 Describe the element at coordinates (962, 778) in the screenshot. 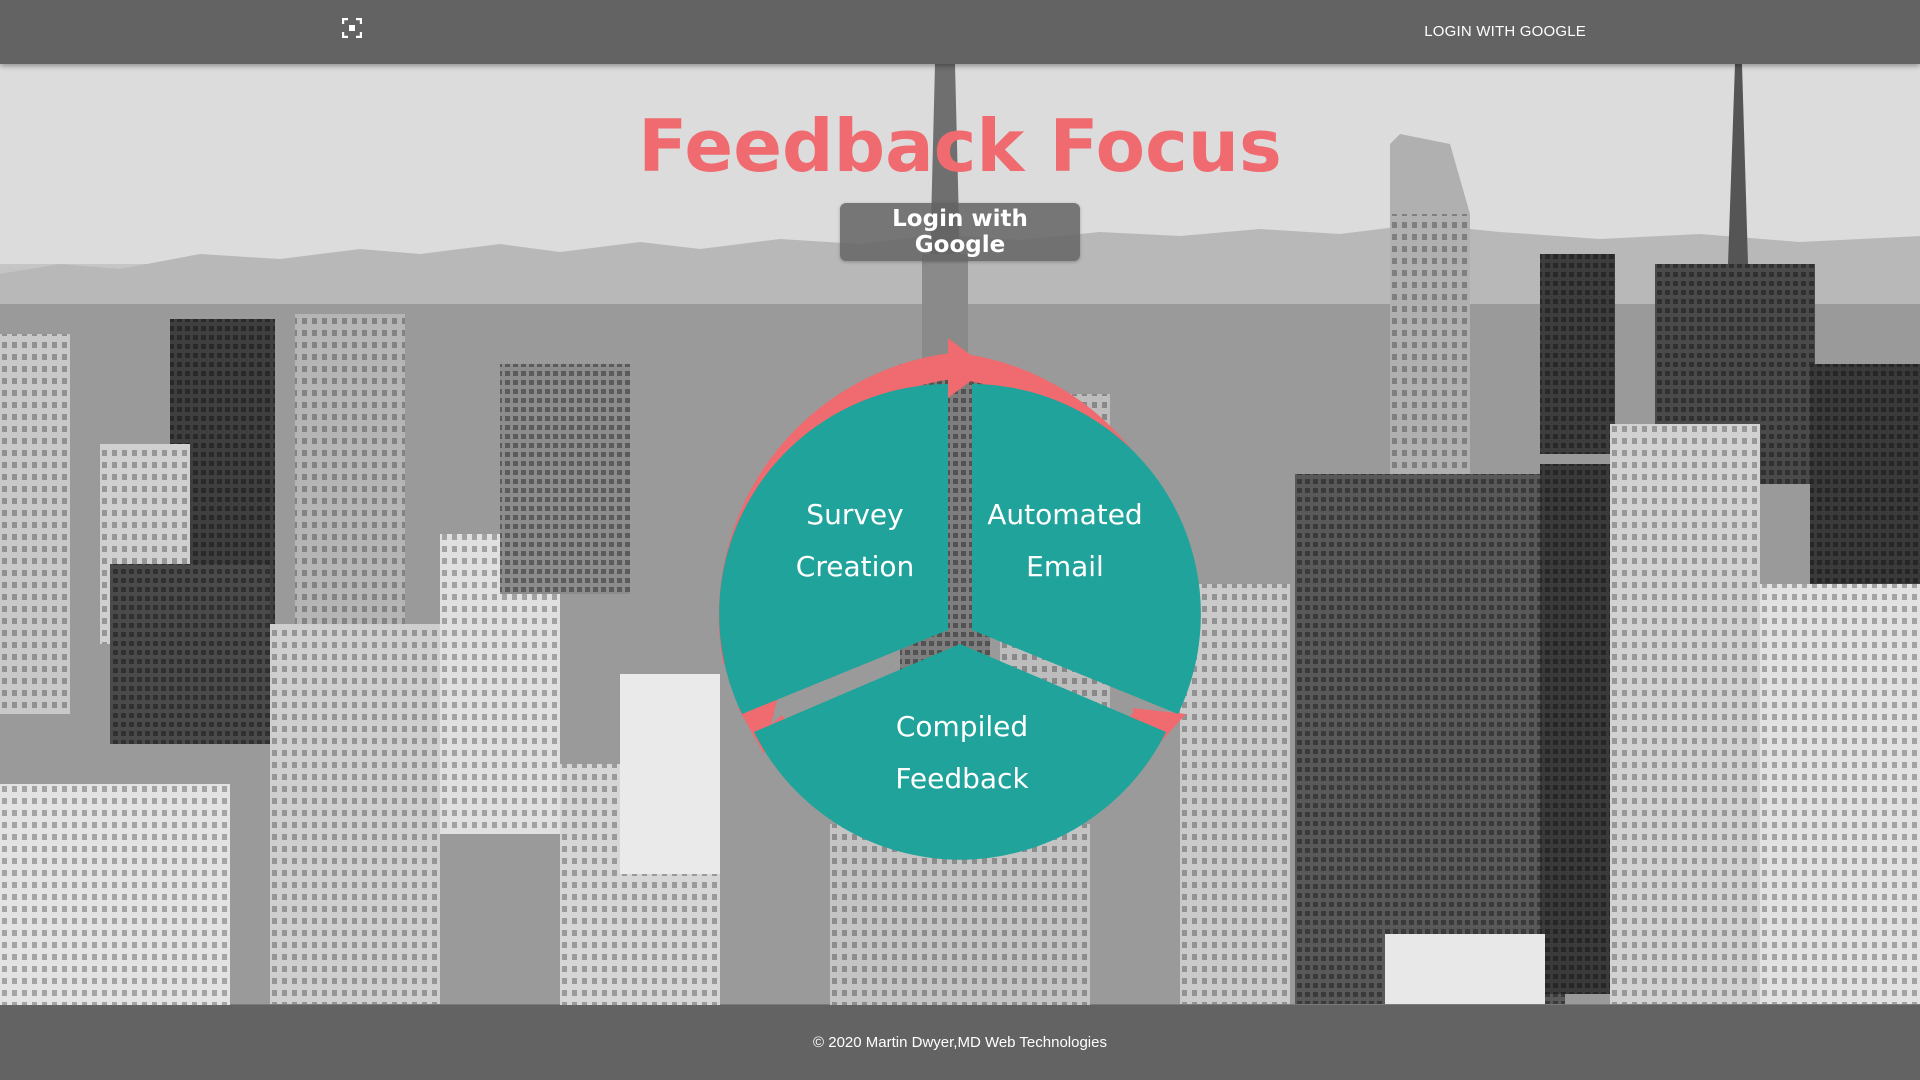

I see `segment-label-feedback-2: Feedback` at that location.